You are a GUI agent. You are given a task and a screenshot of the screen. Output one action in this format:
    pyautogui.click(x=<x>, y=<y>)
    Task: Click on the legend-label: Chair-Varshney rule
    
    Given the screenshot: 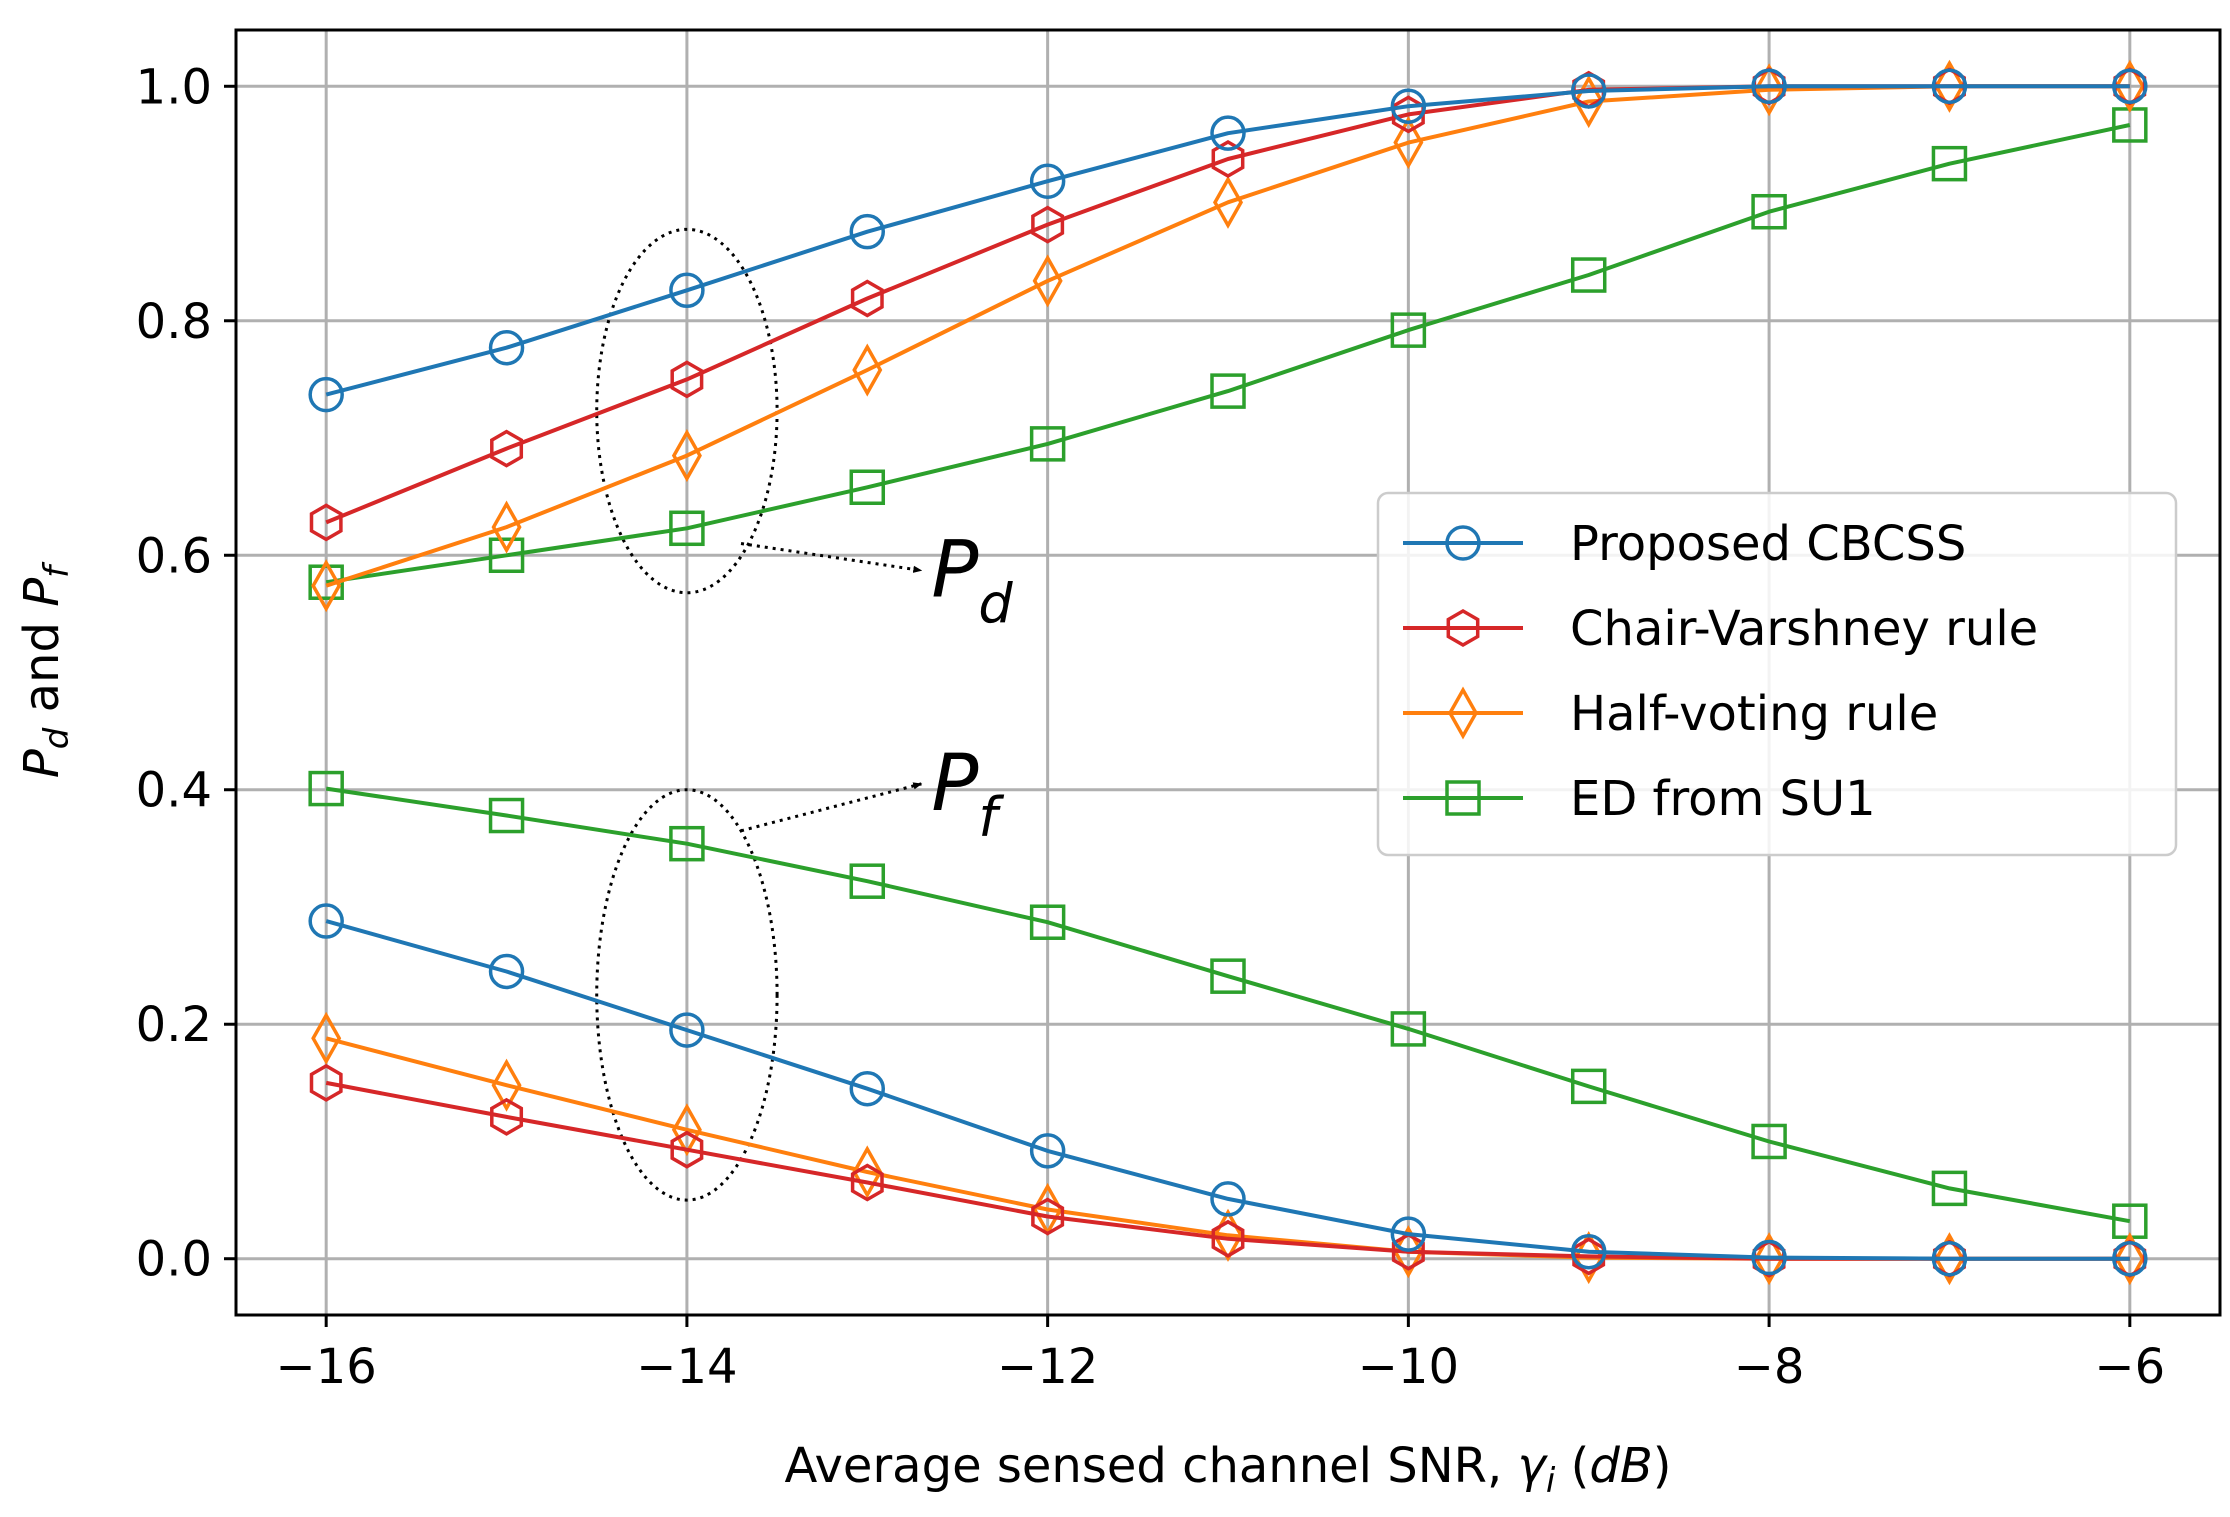 What is the action you would take?
    pyautogui.click(x=1804, y=629)
    